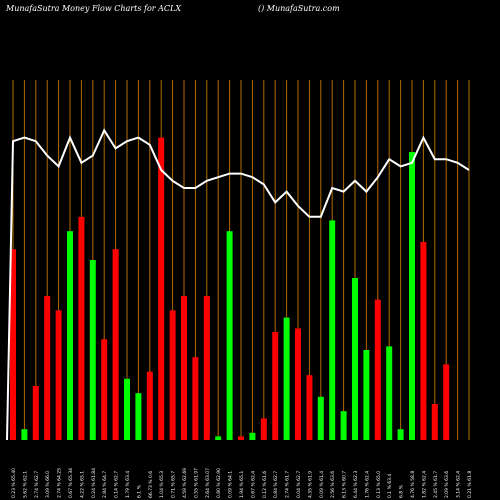 Image resolution: width=500 pixels, height=500 pixels. I want to click on x-tick-label: 2.64 % 63.07, so click(208, 483).